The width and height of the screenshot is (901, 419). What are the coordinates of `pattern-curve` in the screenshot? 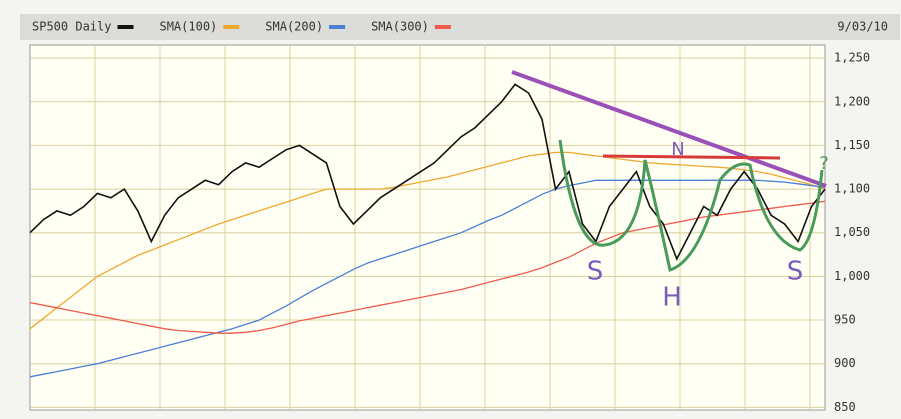 It's located at (691, 205).